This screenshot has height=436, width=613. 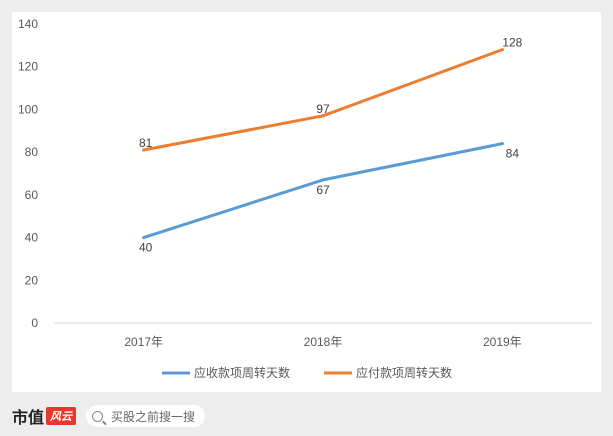 I want to click on y-axis-ticks: 0 20 40 60 80 100 120 140, so click(x=28, y=173).